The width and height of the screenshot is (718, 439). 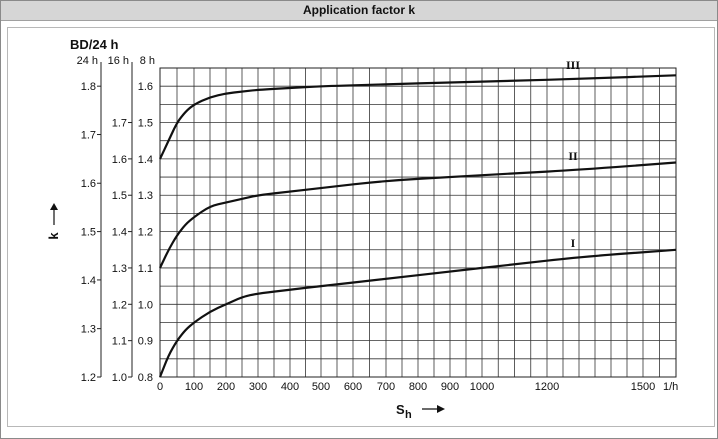 What do you see at coordinates (88, 87) in the screenshot?
I see `y-tick-label: 1.8` at bounding box center [88, 87].